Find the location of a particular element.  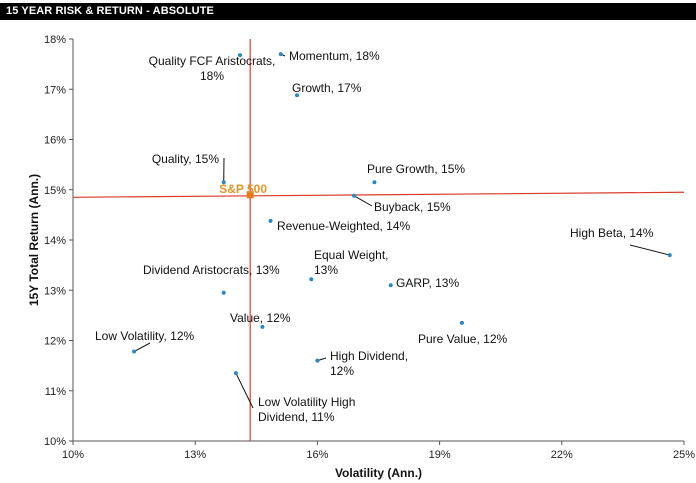

leader-line-high-beta is located at coordinates (649, 250).